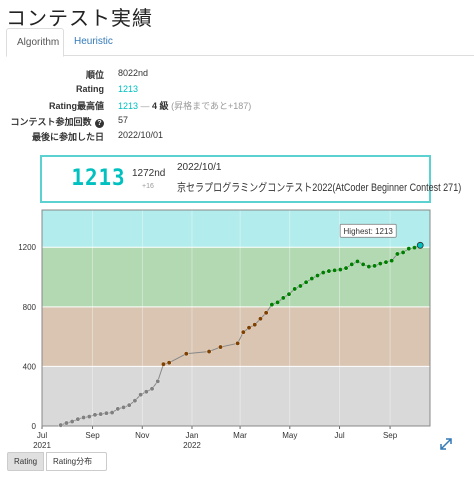 The image size is (474, 479). I want to click on stat-row-last: 最後に参加した日 2022/10/01, so click(150, 138).